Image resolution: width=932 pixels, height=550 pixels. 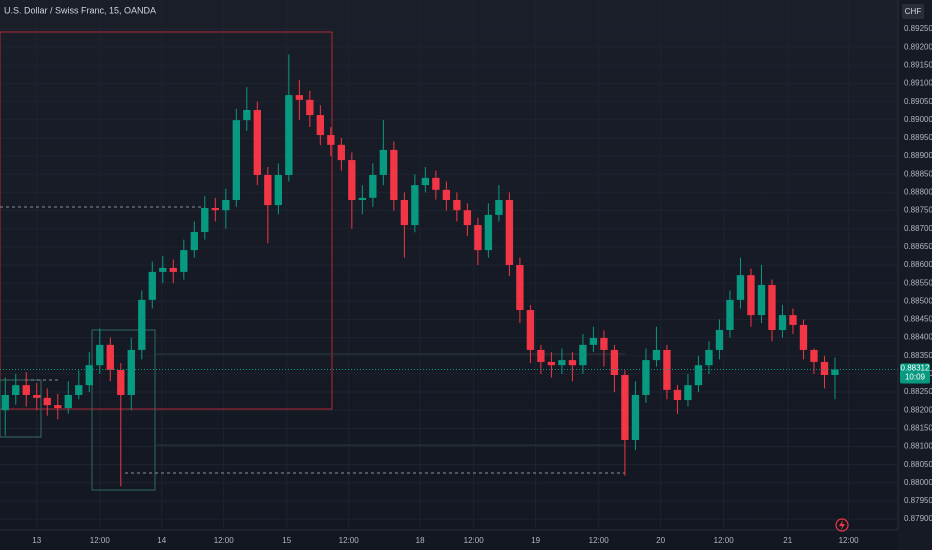 What do you see at coordinates (161, 540) in the screenshot?
I see `x-tick-label: 14` at bounding box center [161, 540].